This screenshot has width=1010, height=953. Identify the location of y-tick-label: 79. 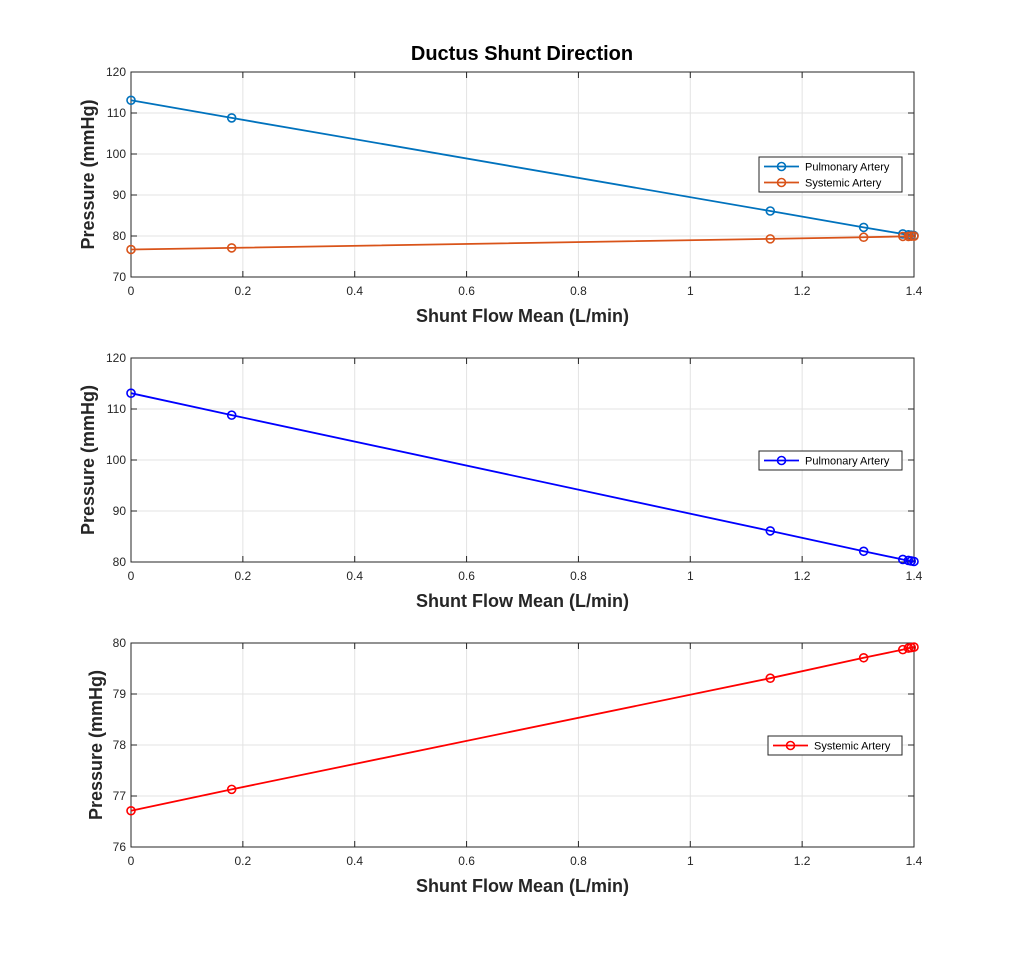
(120, 694).